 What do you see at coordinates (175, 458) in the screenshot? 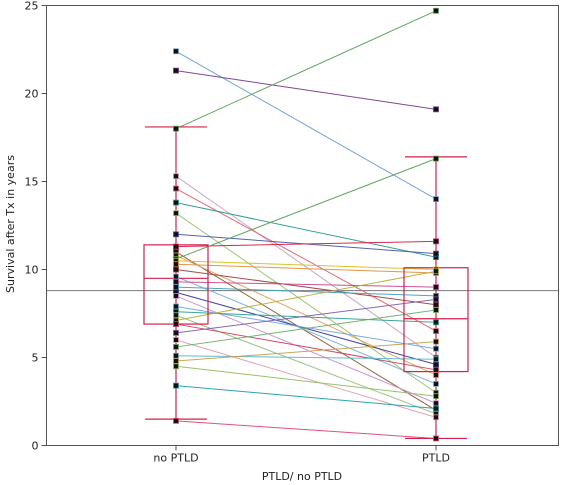
I see `x-tick-label: no PTLD` at bounding box center [175, 458].